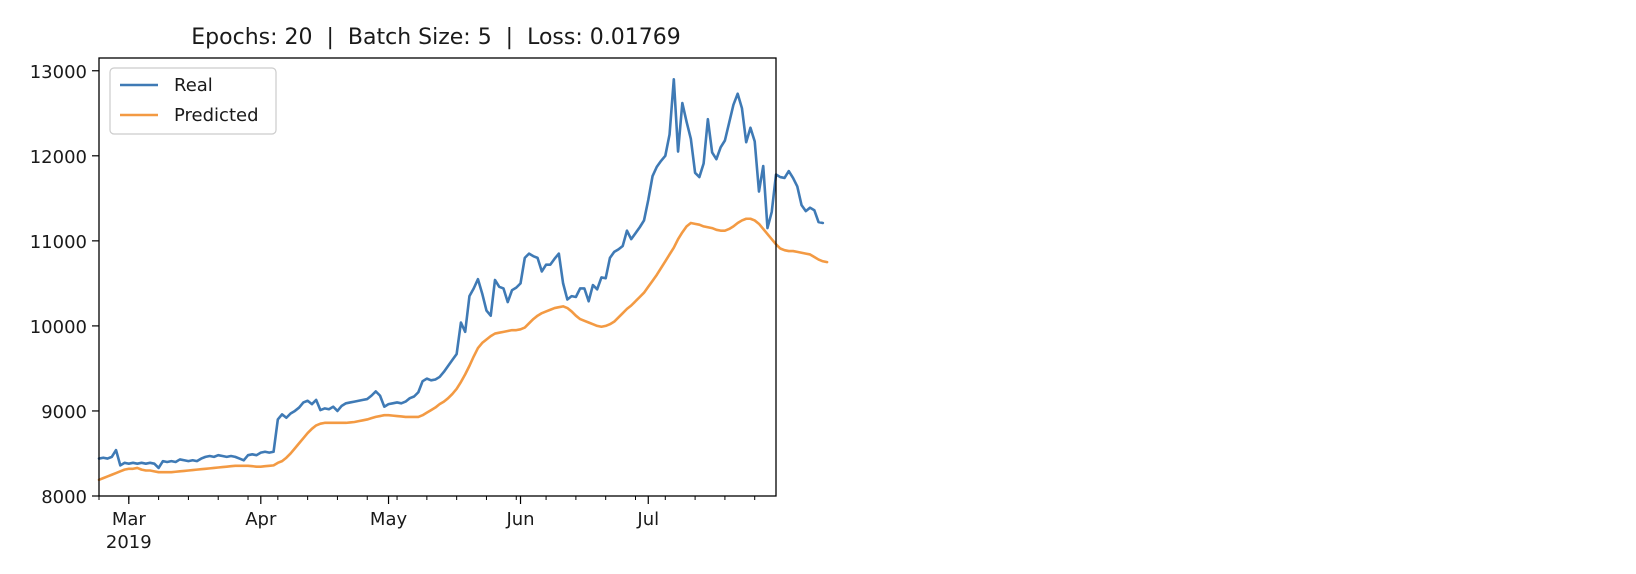 The width and height of the screenshot is (1636, 574). Describe the element at coordinates (129, 519) in the screenshot. I see `x-tick-label: Mar` at that location.